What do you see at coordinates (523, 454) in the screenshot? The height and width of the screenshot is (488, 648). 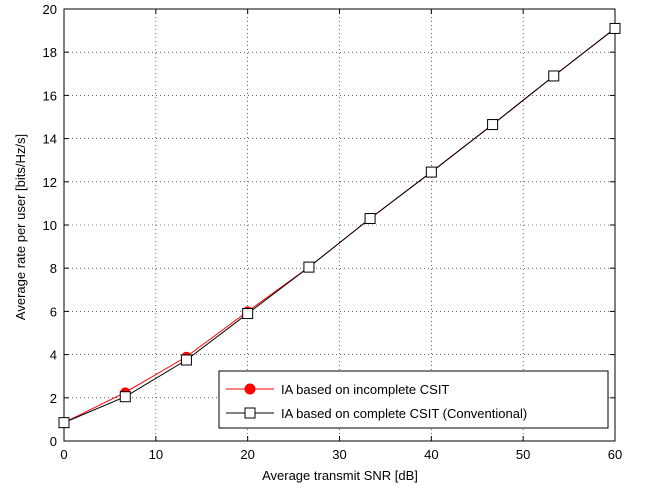 I see `x-tick-label: 50` at bounding box center [523, 454].